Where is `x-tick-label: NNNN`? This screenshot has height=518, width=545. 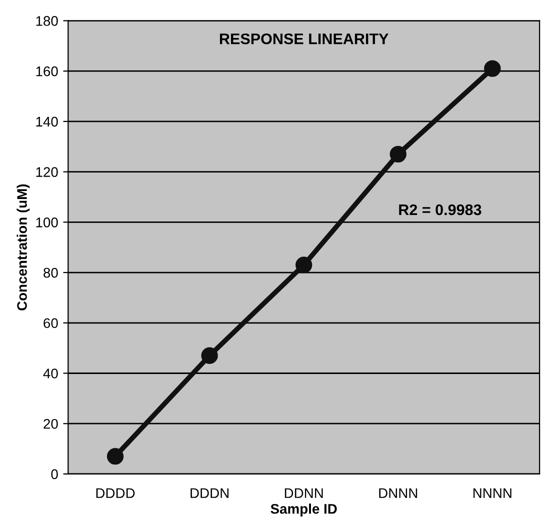 x-tick-label: NNNN is located at coordinates (492, 493).